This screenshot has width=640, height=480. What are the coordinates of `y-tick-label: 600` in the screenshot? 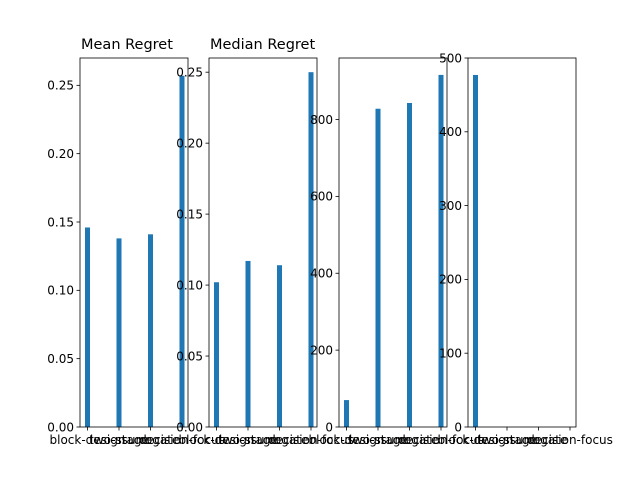 It's located at (321, 197).